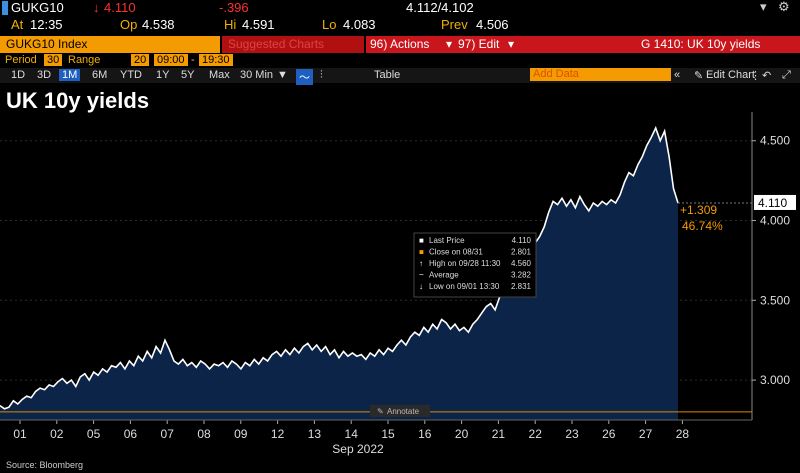 The image size is (800, 473). Describe the element at coordinates (464, 286) in the screenshot. I see `legend-row-label: Low on 09/01 13:30` at that location.